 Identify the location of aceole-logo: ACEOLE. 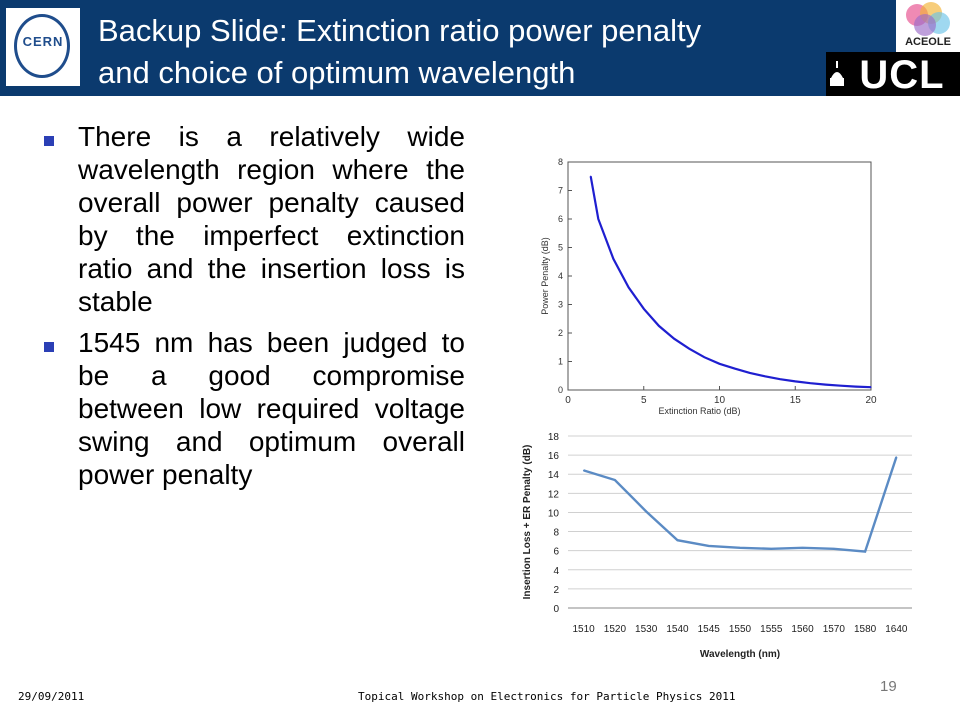
(928, 26).